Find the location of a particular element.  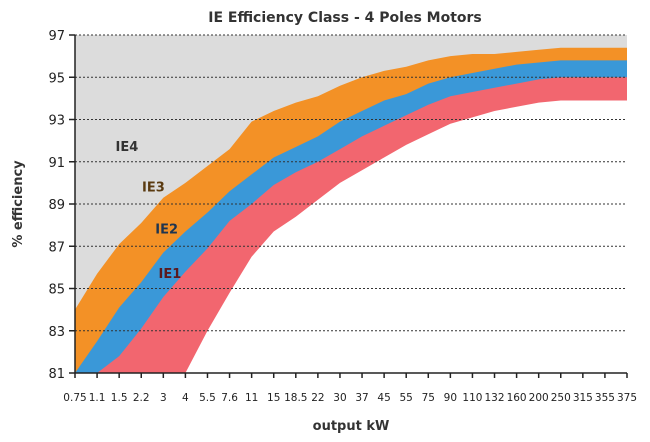

x-tick-label: 200 is located at coordinates (539, 398).